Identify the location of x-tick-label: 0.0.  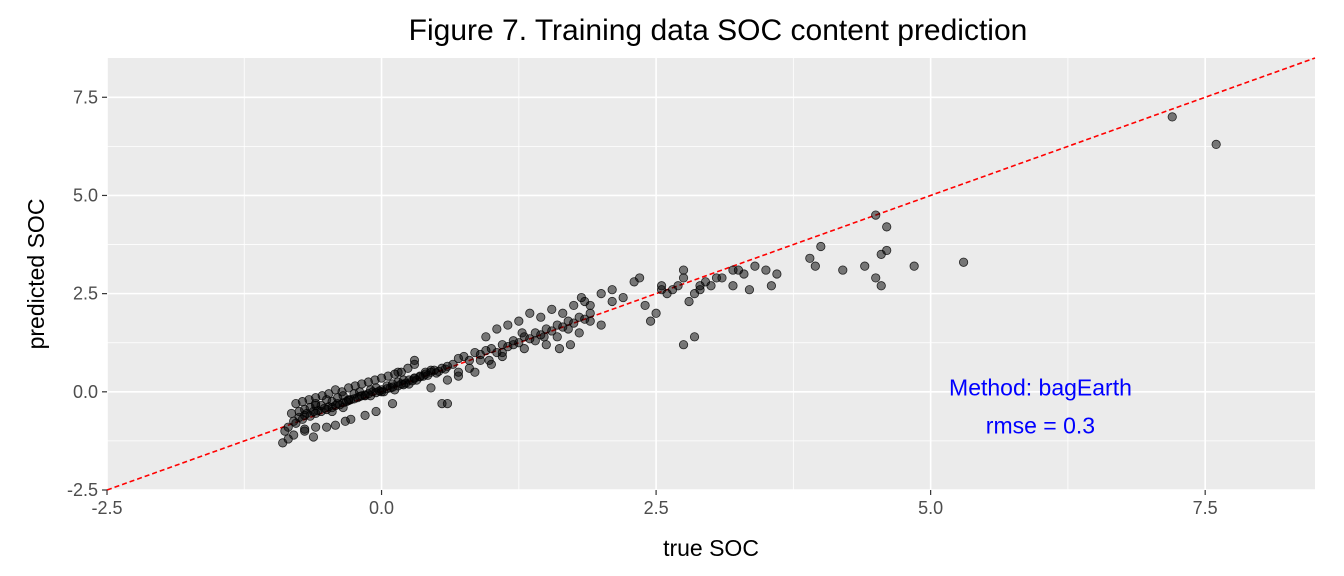
(381, 508).